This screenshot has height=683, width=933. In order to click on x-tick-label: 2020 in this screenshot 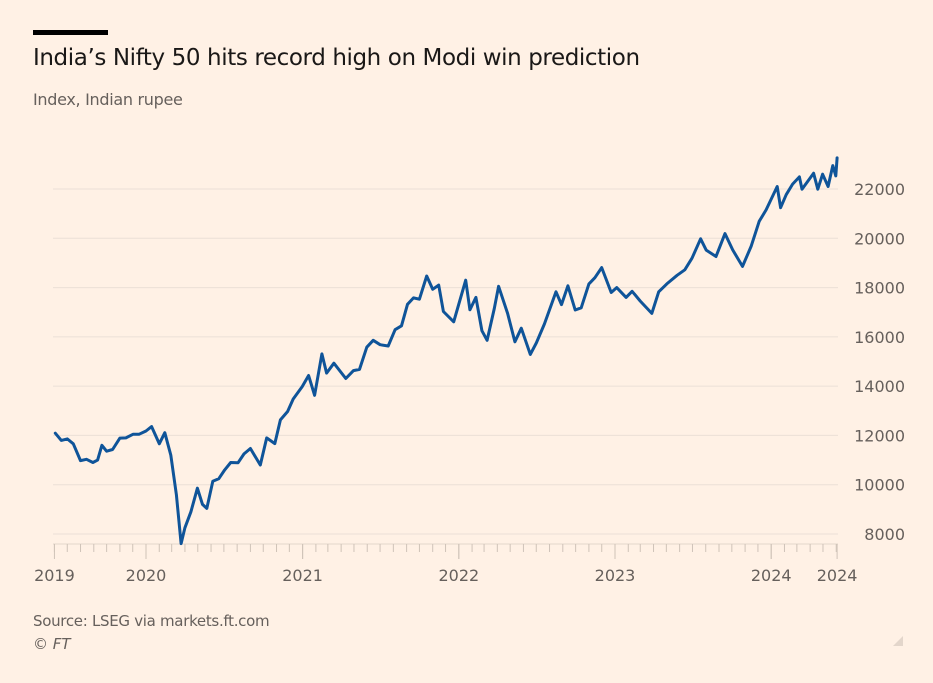, I will do `click(146, 575)`.